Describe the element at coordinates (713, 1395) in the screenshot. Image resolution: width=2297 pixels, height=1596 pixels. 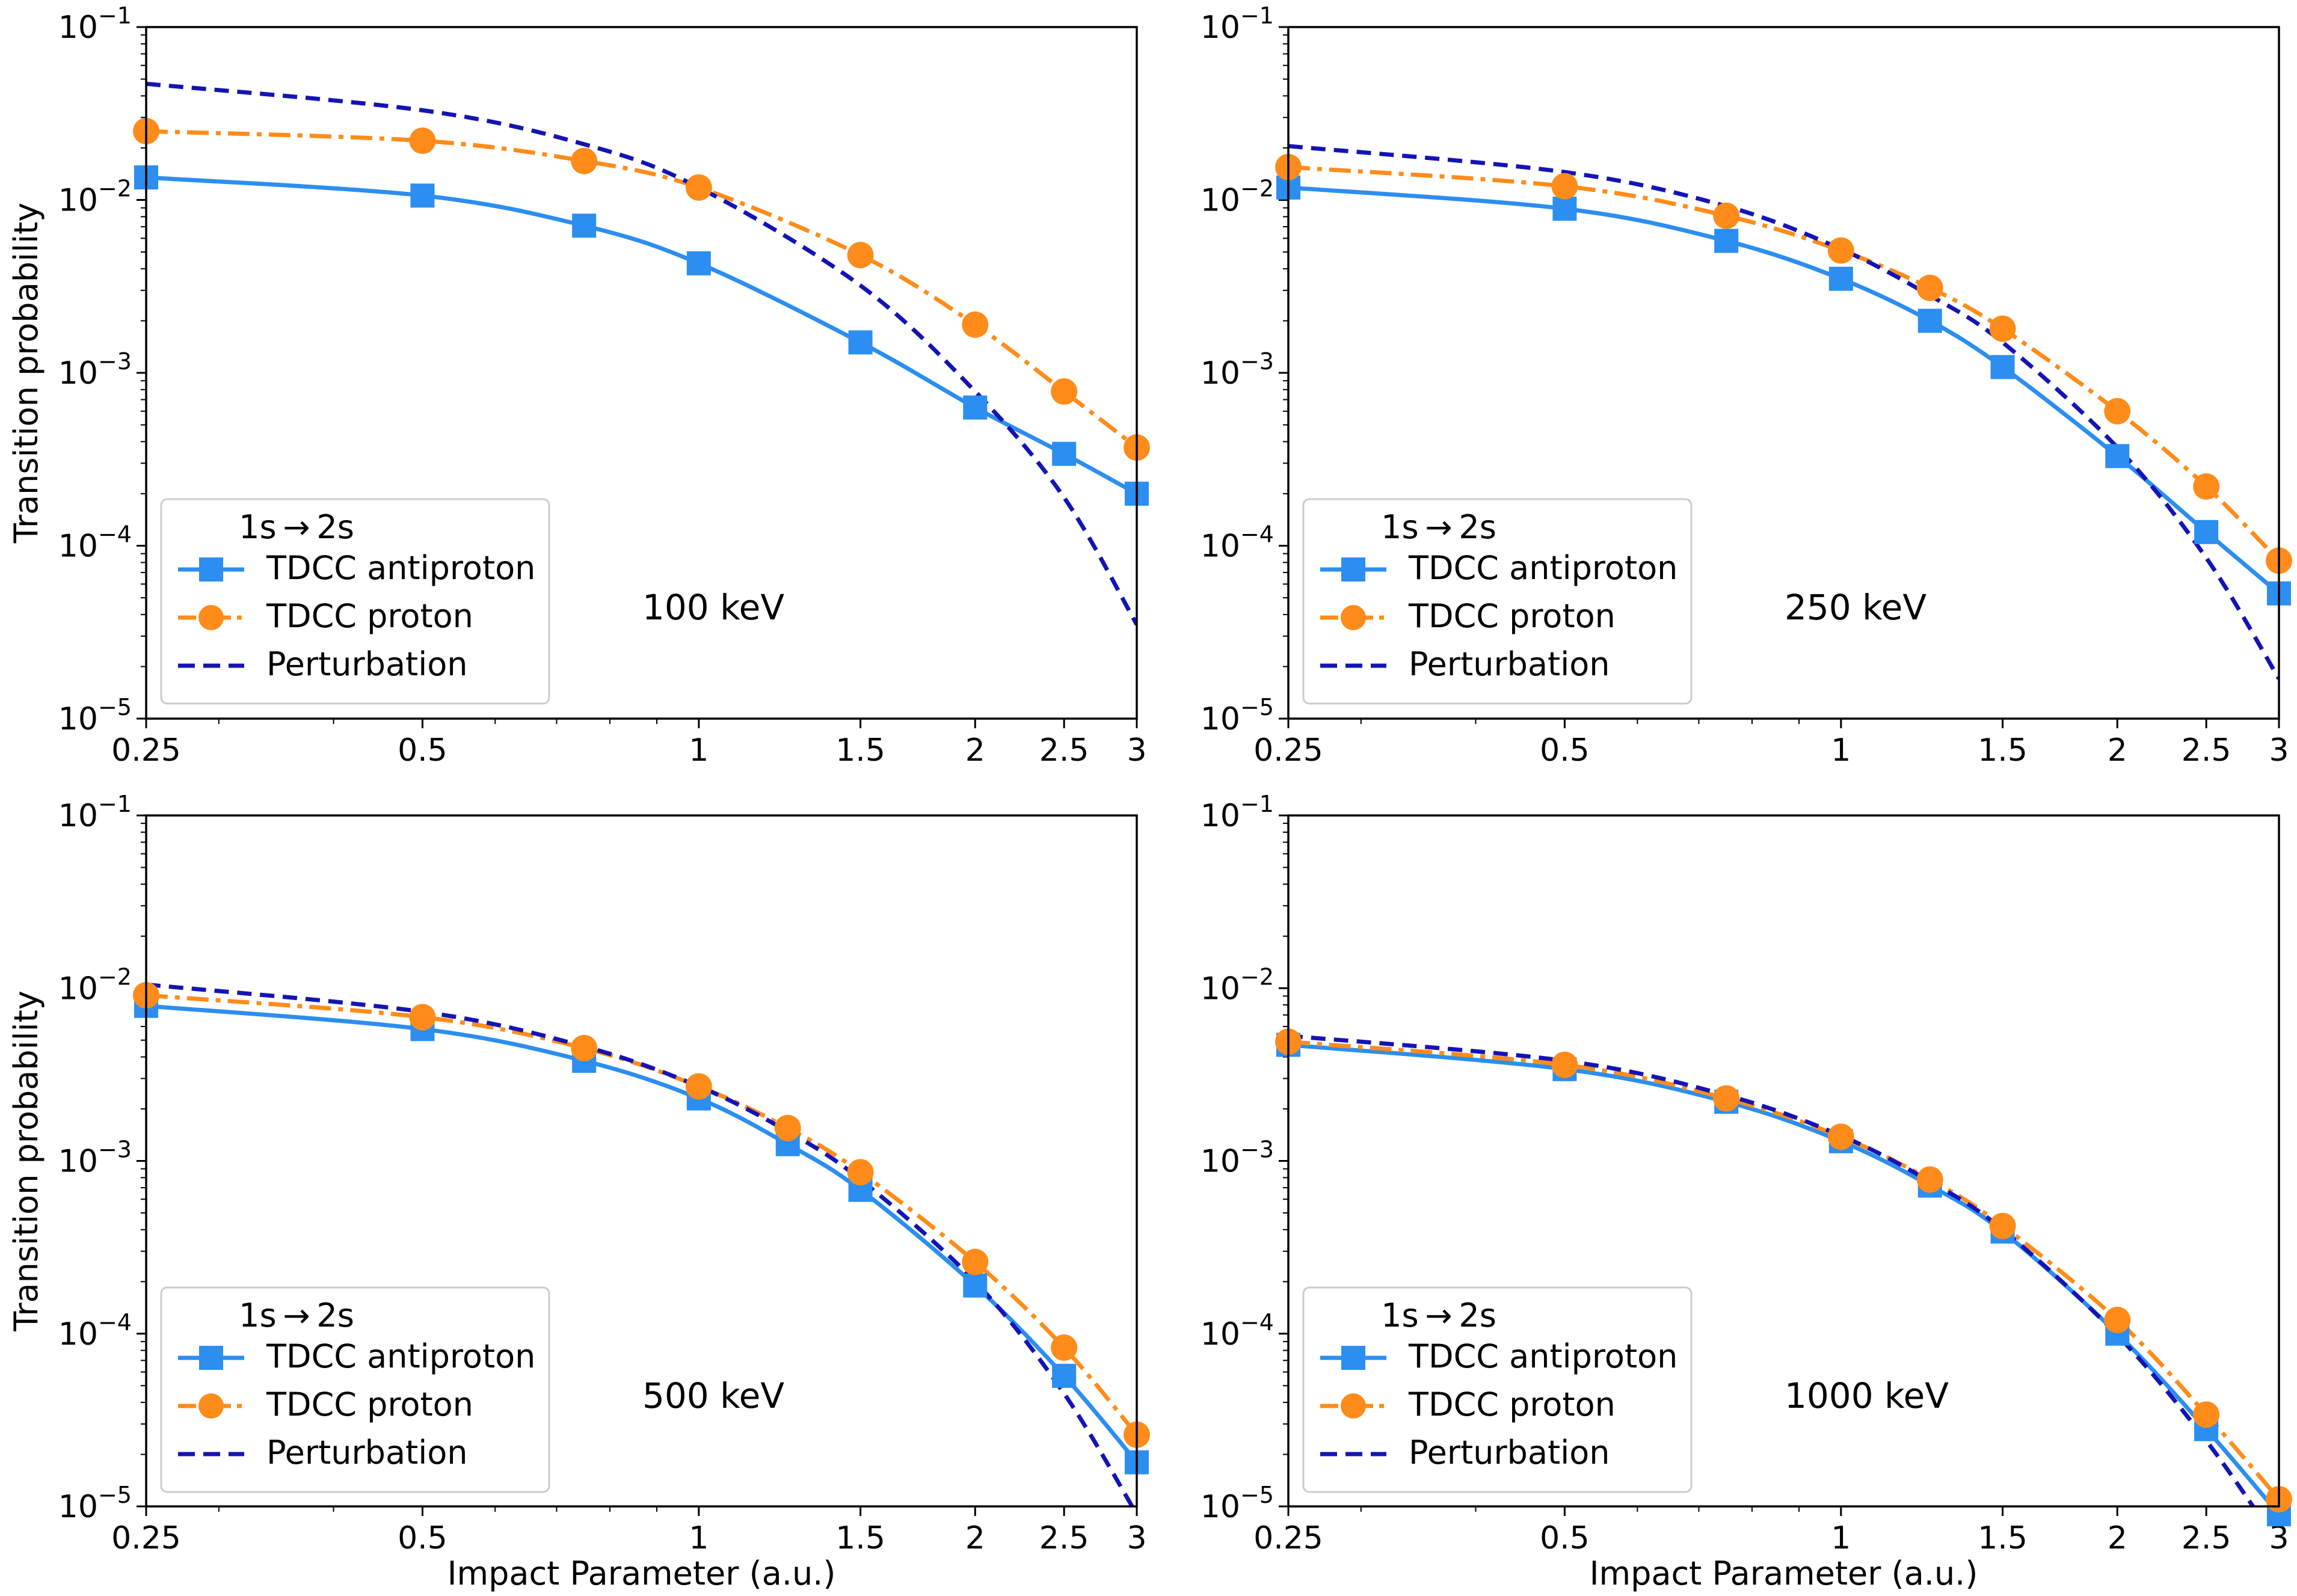
I see `energy-label: 500 keV` at that location.